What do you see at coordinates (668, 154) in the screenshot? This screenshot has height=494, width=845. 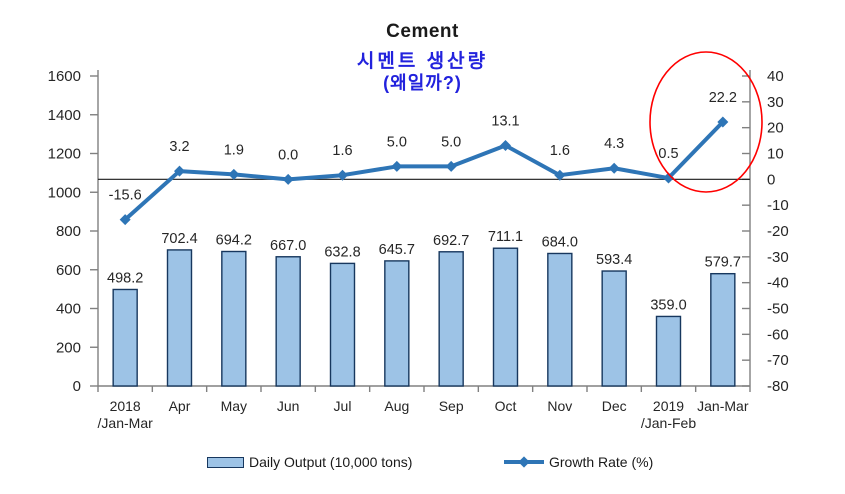 I see `line-value-label: 0.5` at bounding box center [668, 154].